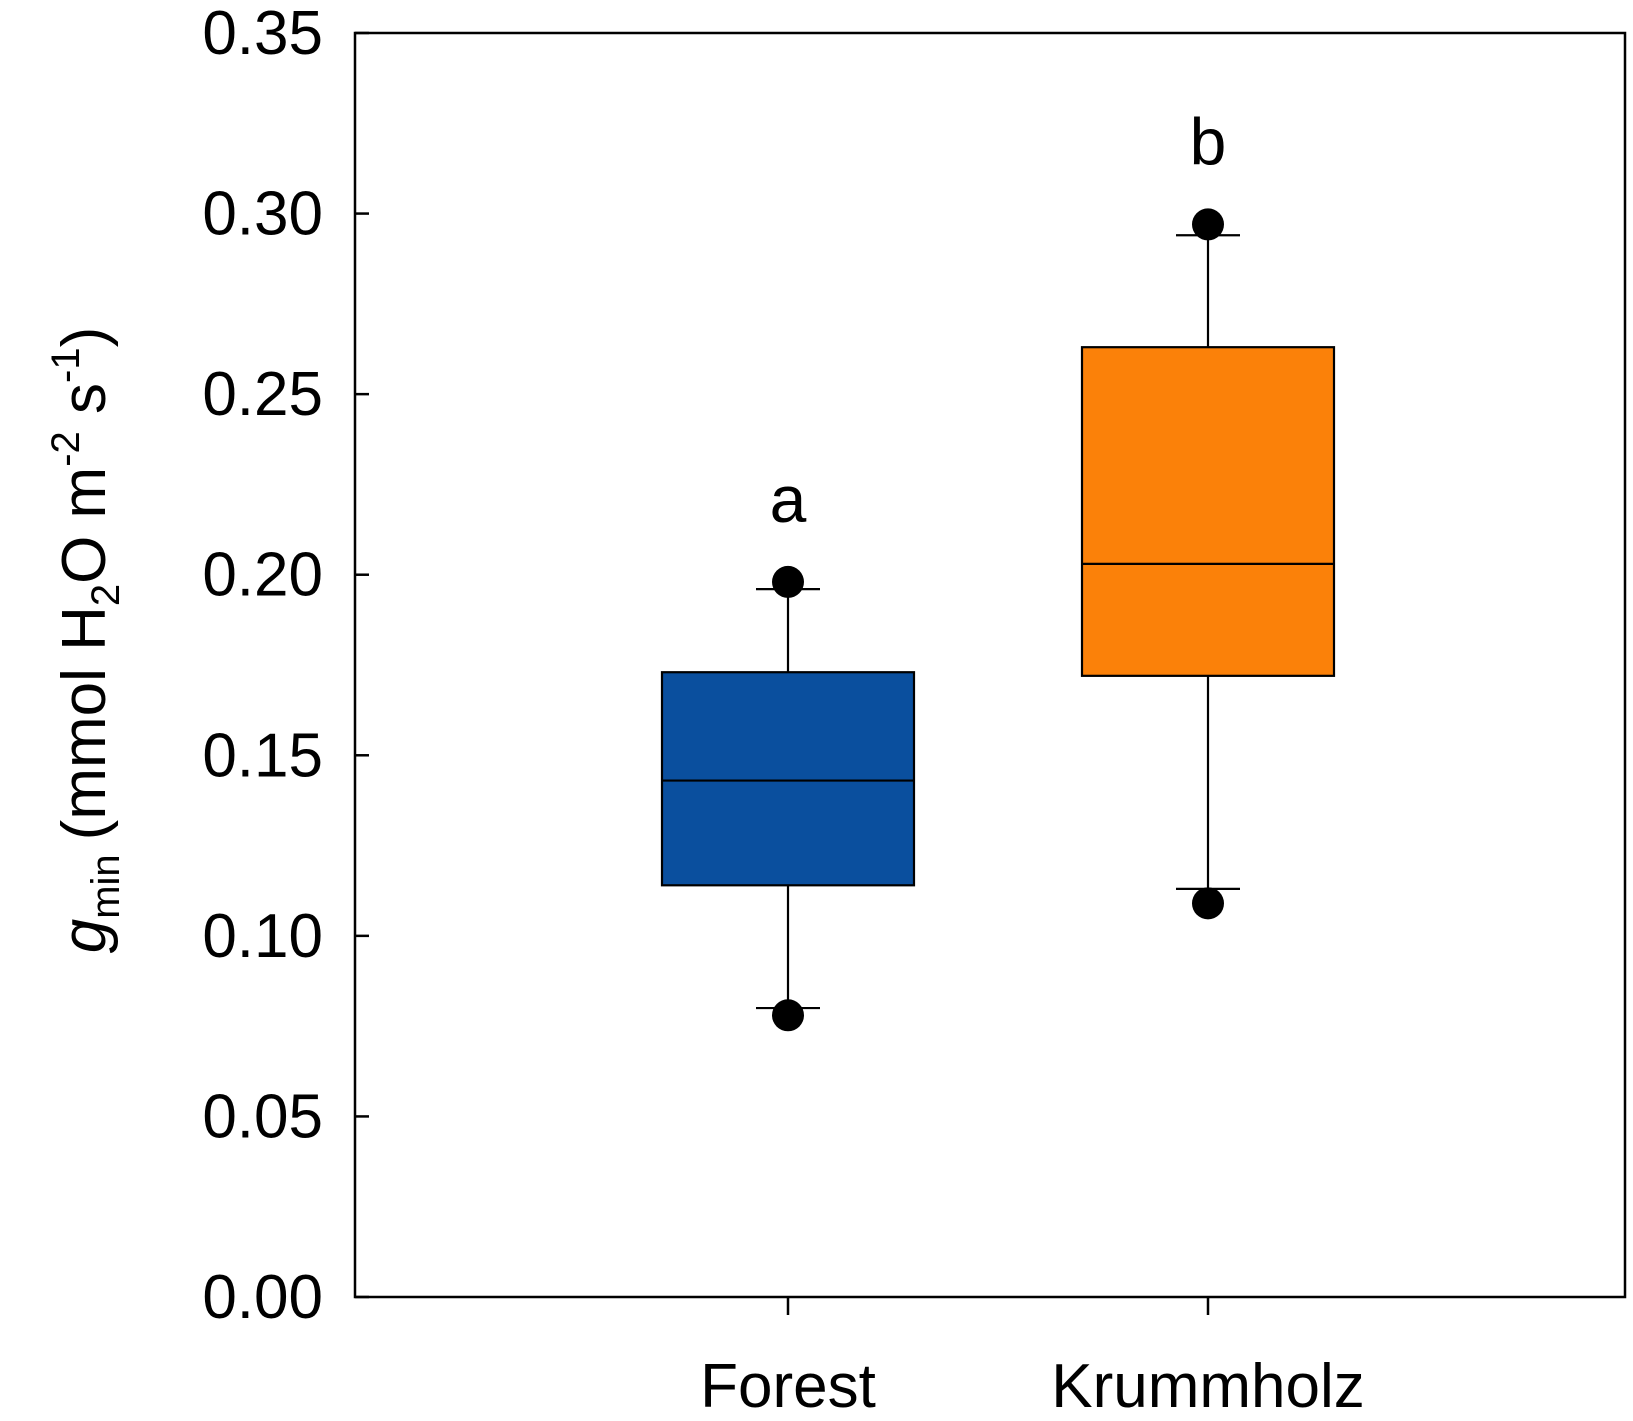  Describe the element at coordinates (788, 1386) in the screenshot. I see `x-tick-label: Forest` at that location.